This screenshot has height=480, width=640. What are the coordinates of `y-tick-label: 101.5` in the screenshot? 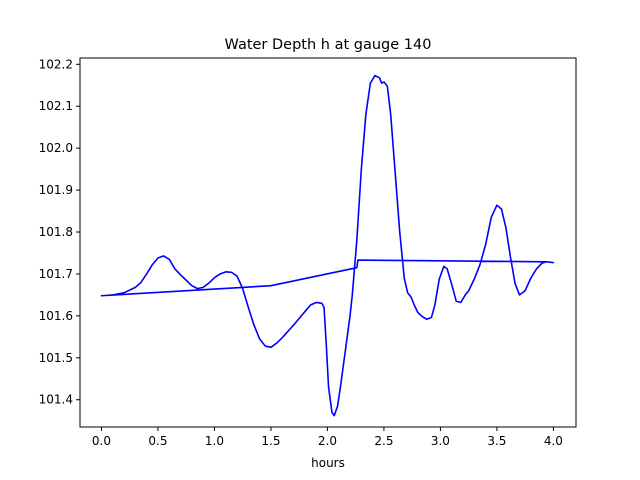 It's located at (56, 358).